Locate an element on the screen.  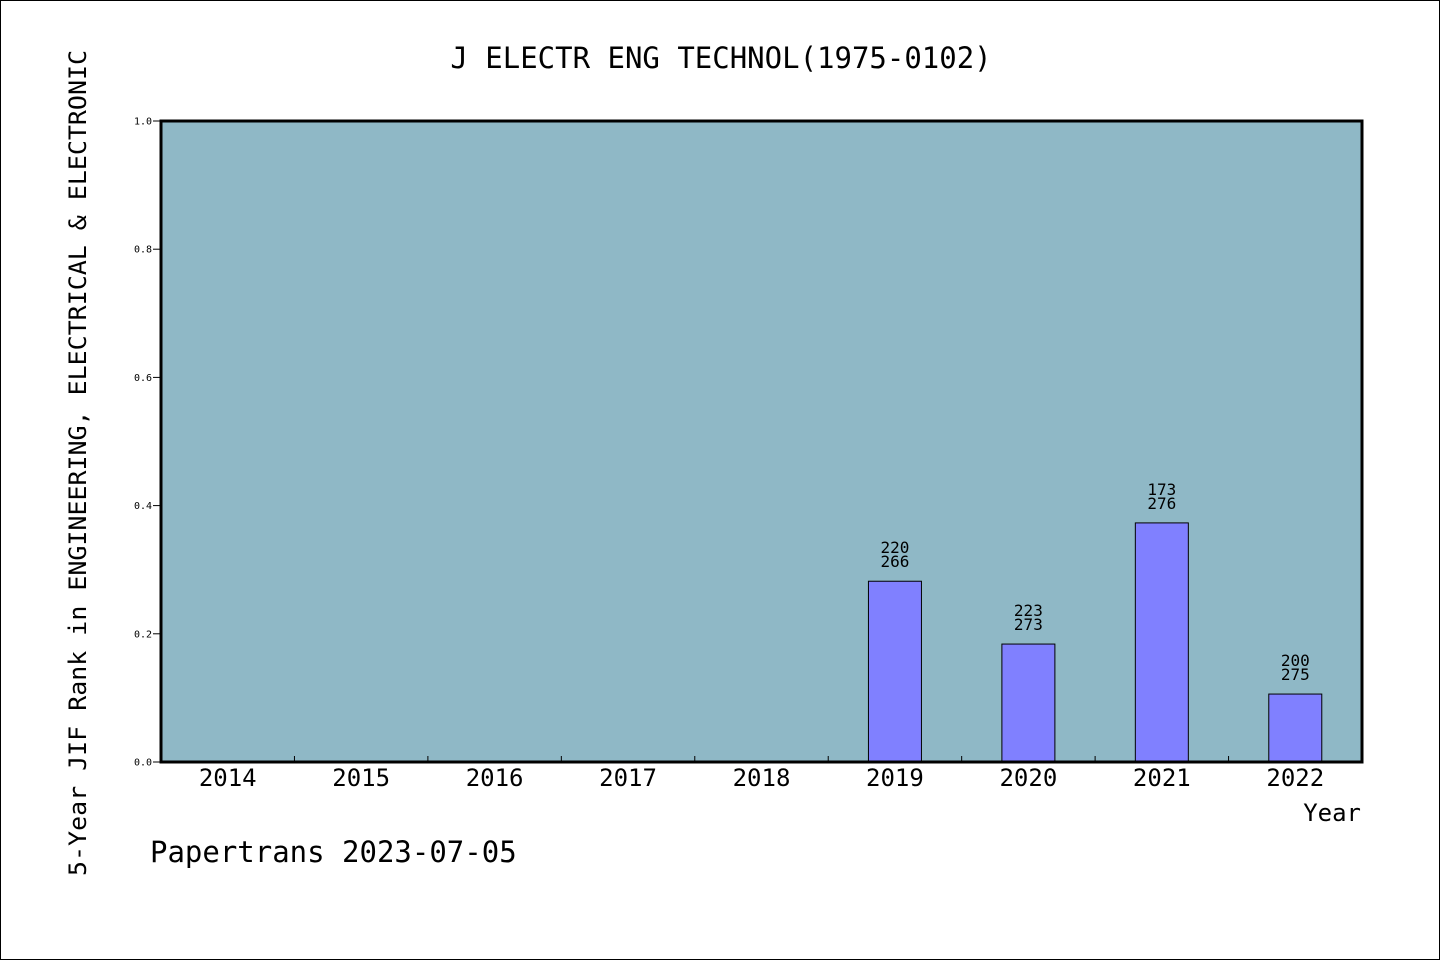
y-tick-label-5: 1.0 is located at coordinates (143, 122).